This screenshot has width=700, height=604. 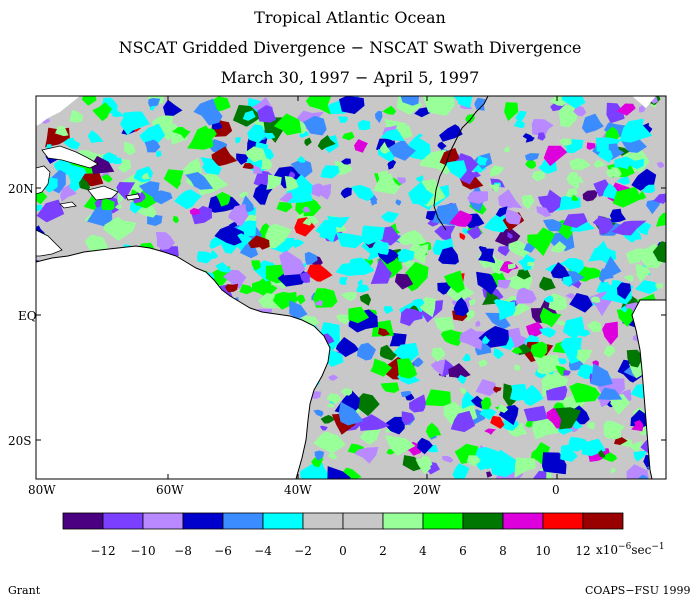 What do you see at coordinates (223, 551) in the screenshot?
I see `colorbar-tick-label: −6` at bounding box center [223, 551].